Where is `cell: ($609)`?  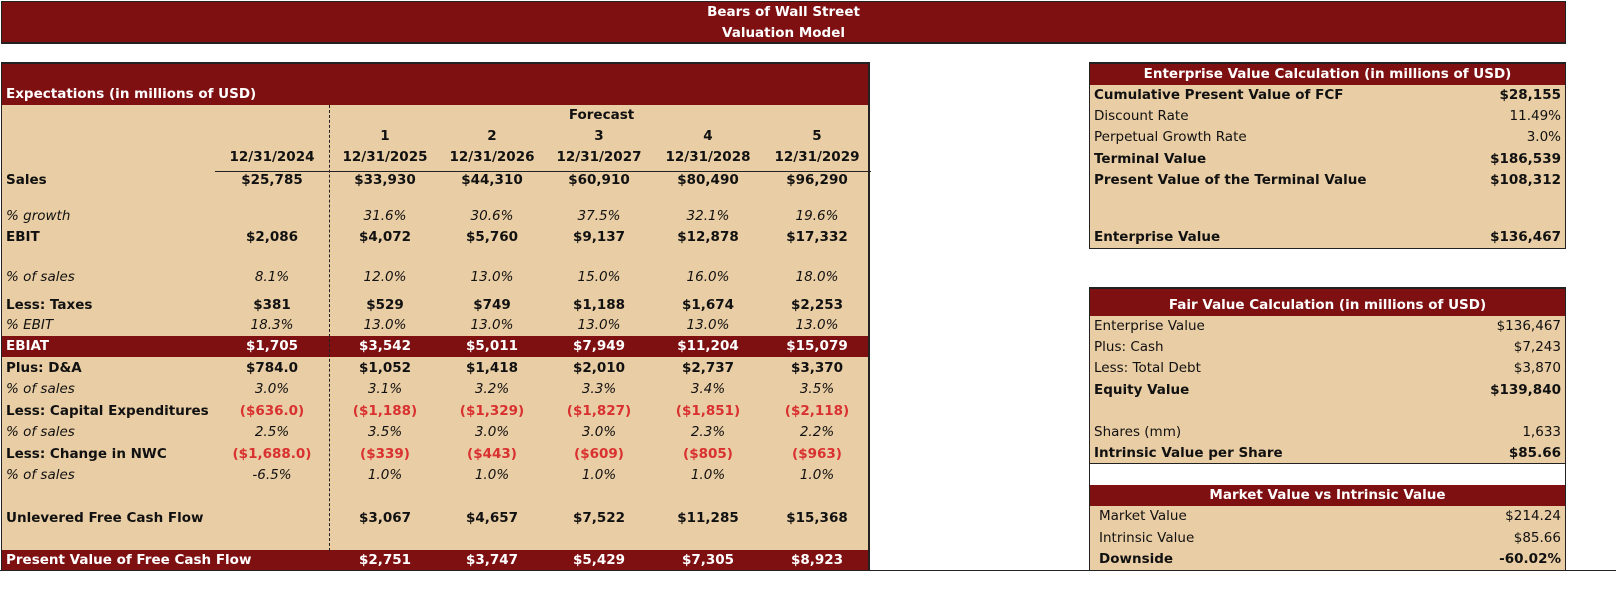
cell: ($609) is located at coordinates (599, 454).